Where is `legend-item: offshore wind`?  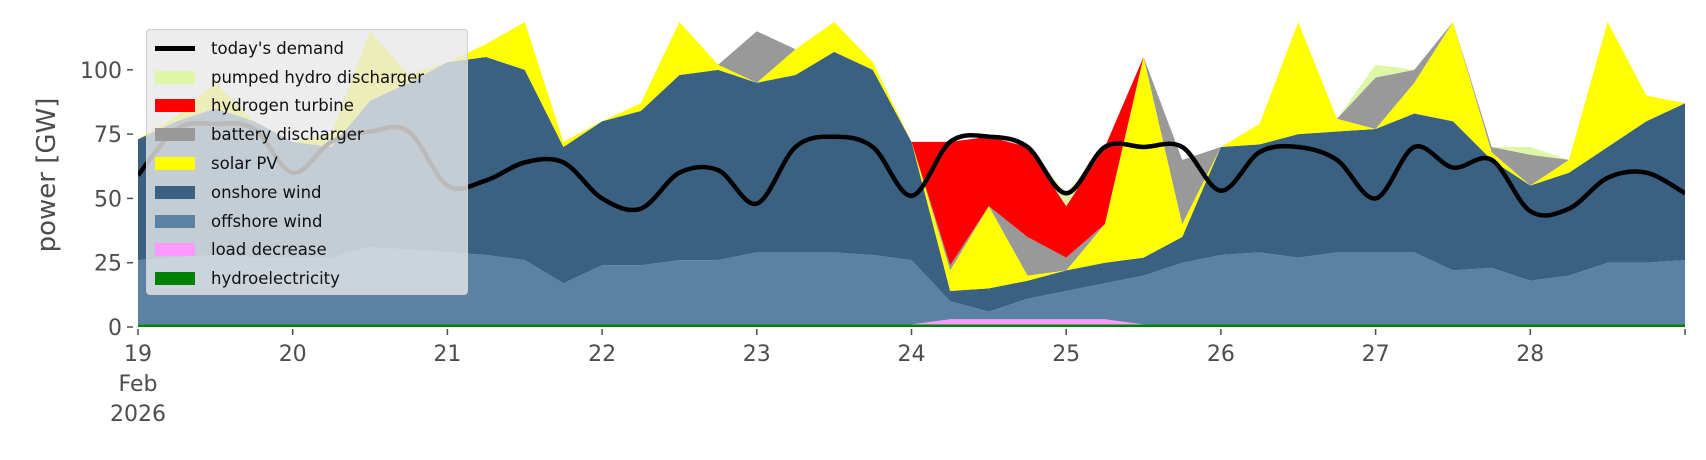 legend-item: offshore wind is located at coordinates (311, 221).